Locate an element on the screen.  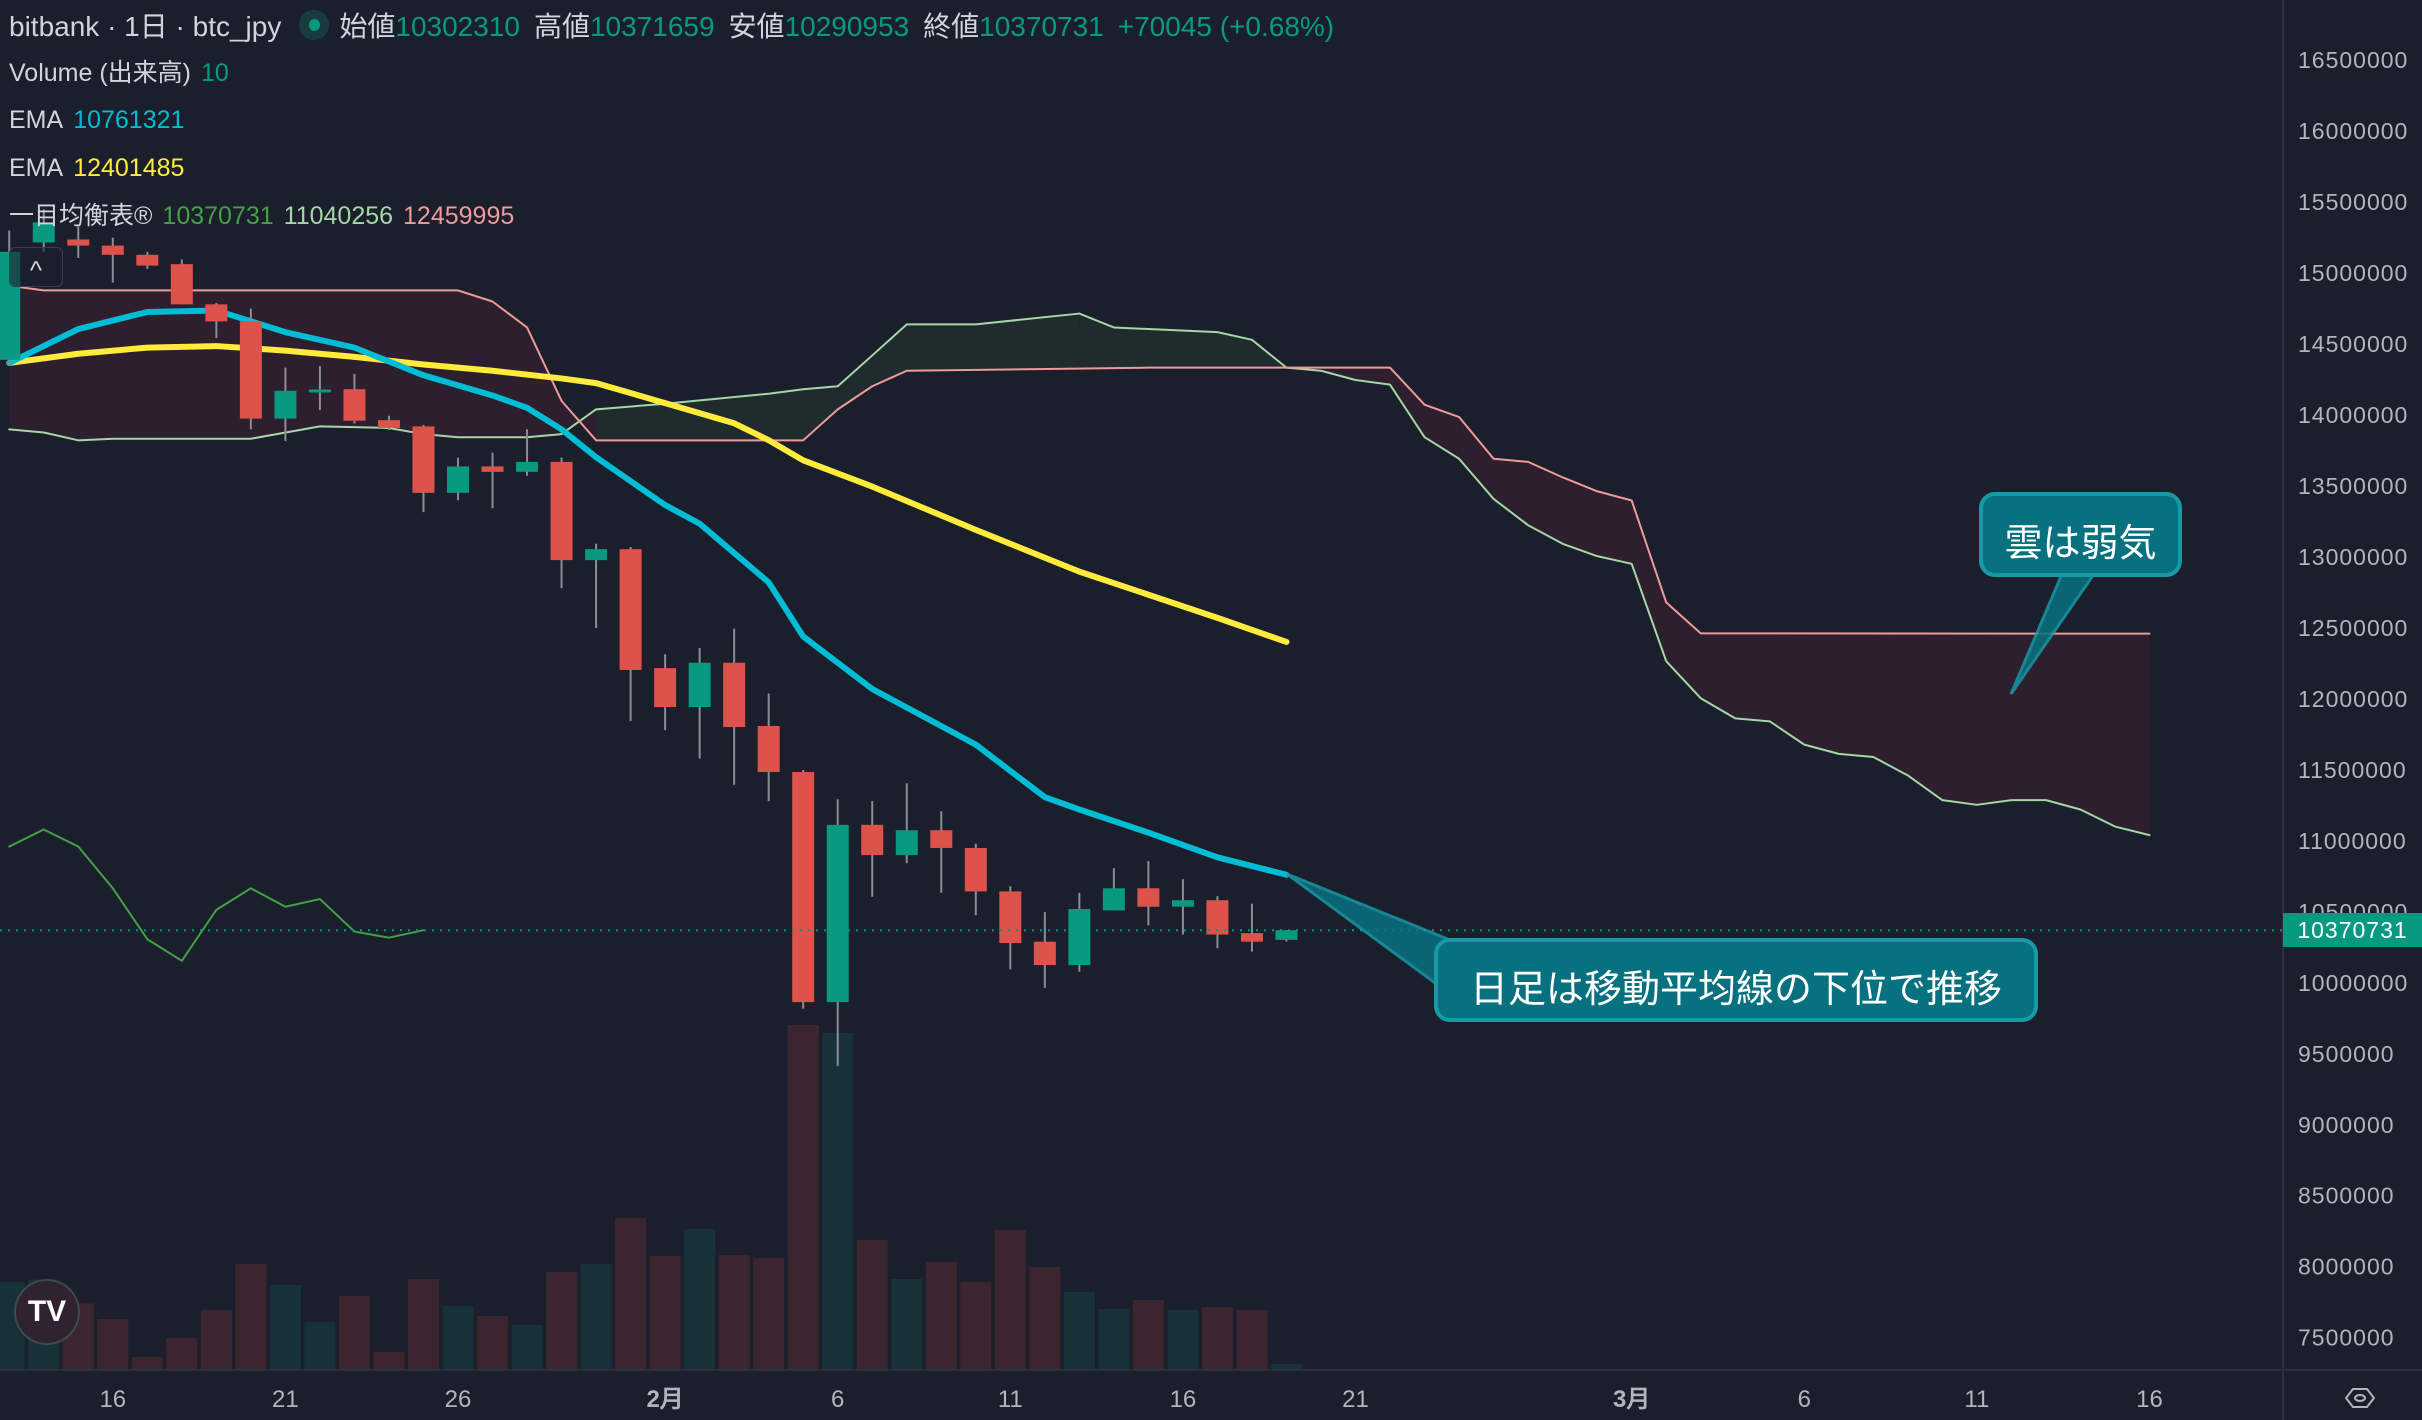
price-tick-label: 16000000 is located at coordinates (2353, 131).